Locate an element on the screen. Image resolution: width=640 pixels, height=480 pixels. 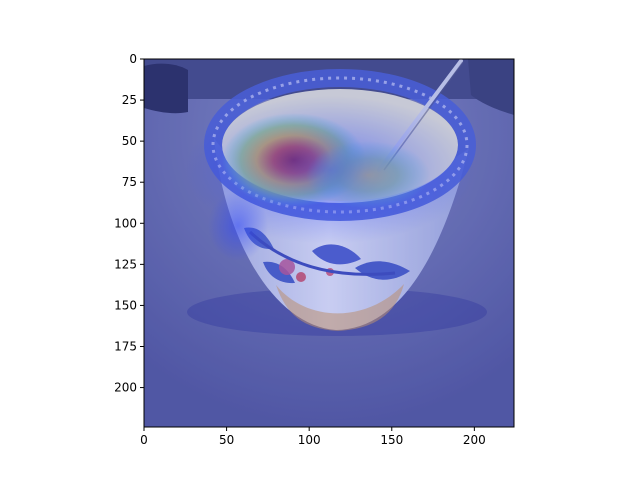
x-tick-label: 150 is located at coordinates (391, 440).